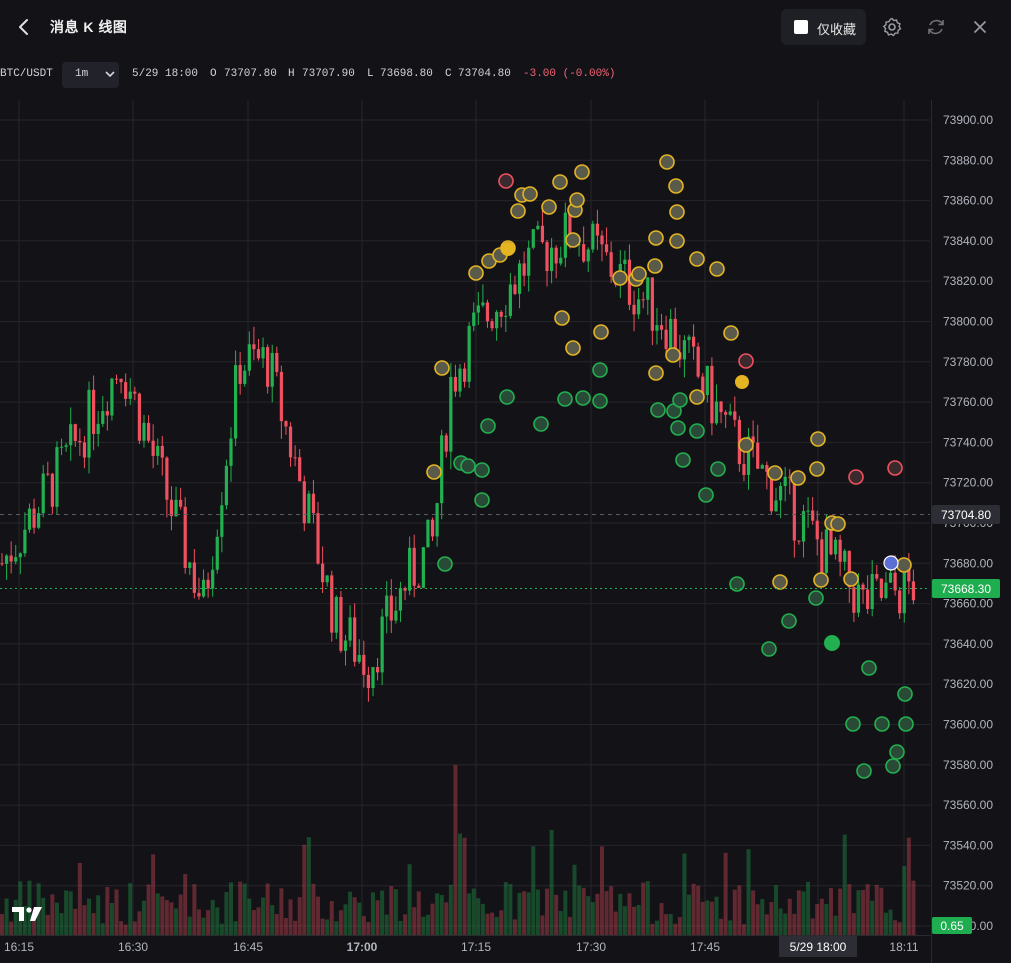 Image resolution: width=1011 pixels, height=963 pixels. What do you see at coordinates (968, 362) in the screenshot?
I see `price-tick-label: 73780.00` at bounding box center [968, 362].